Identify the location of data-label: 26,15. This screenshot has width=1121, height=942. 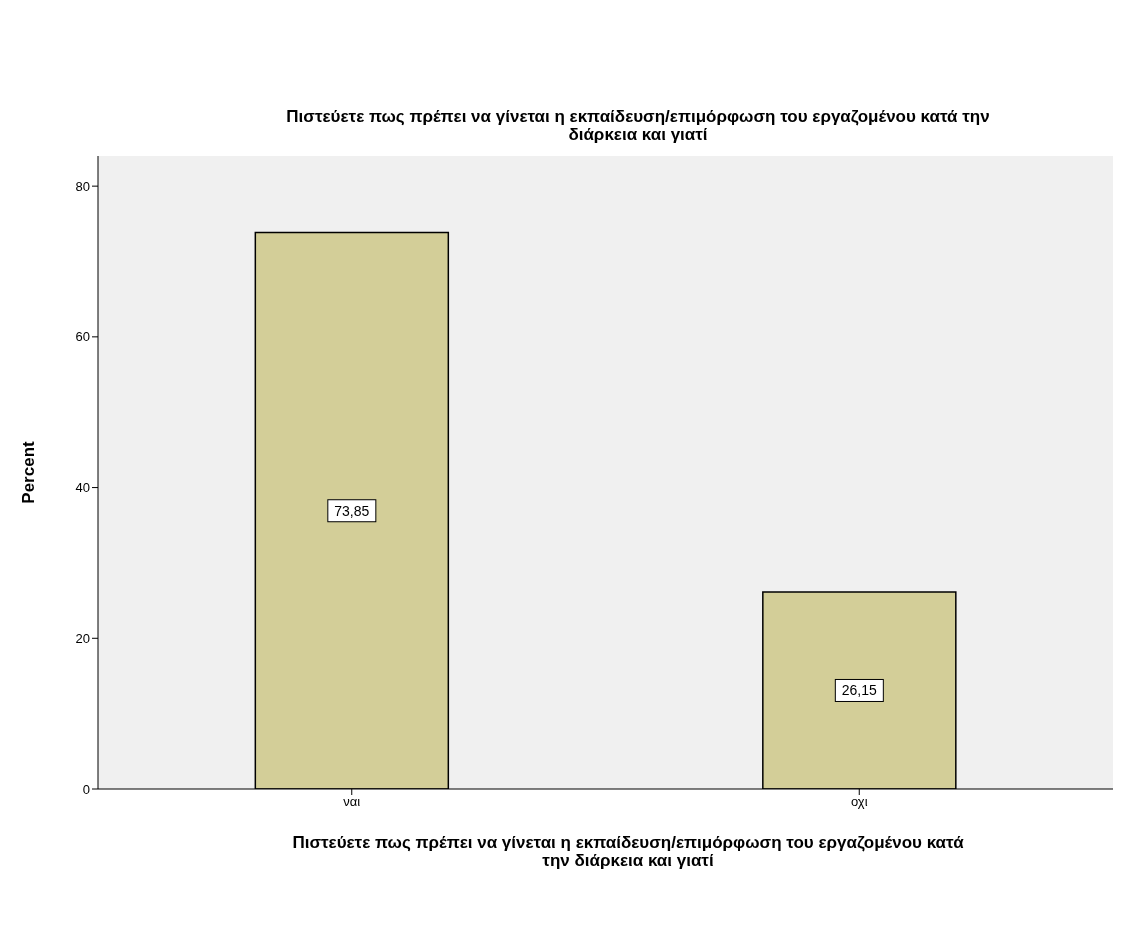
(859, 690).